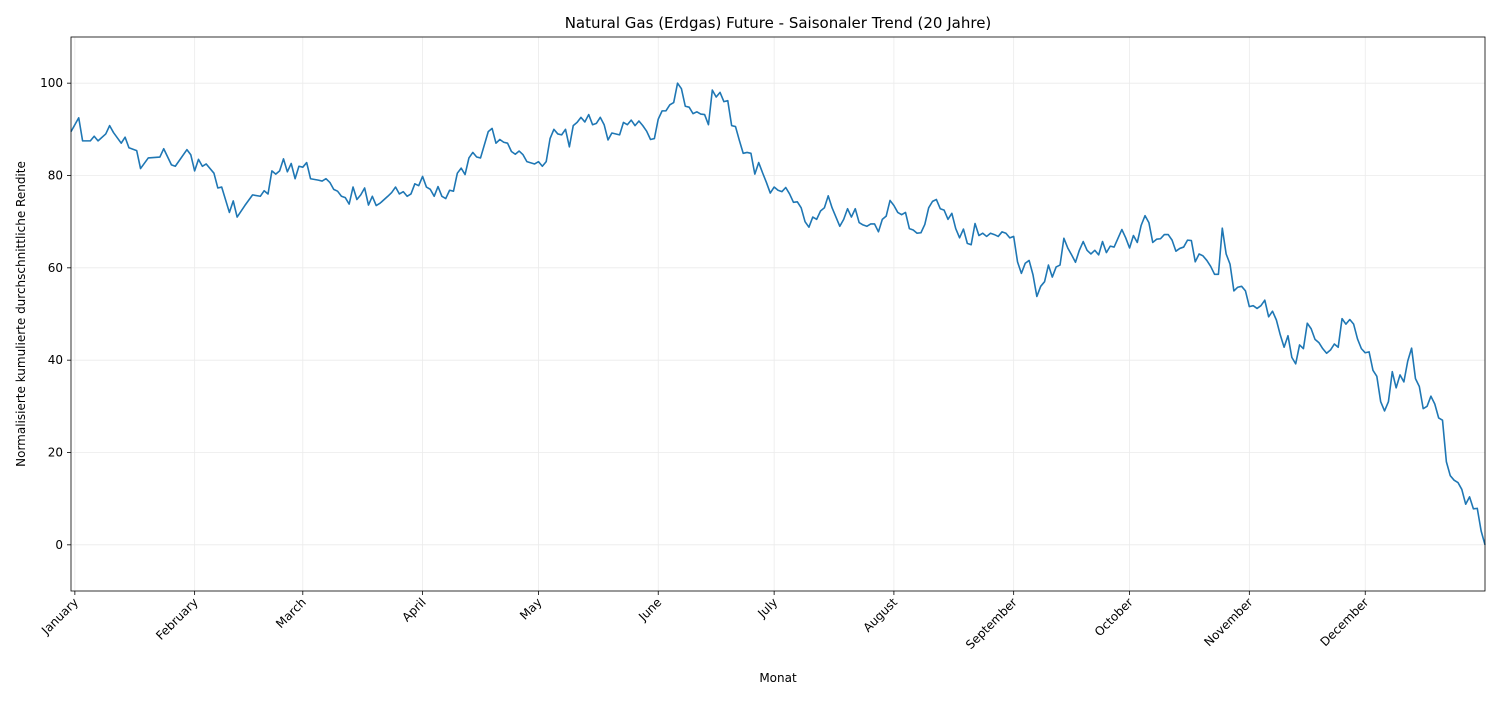  What do you see at coordinates (55, 268) in the screenshot?
I see `y-tick-label: 60` at bounding box center [55, 268].